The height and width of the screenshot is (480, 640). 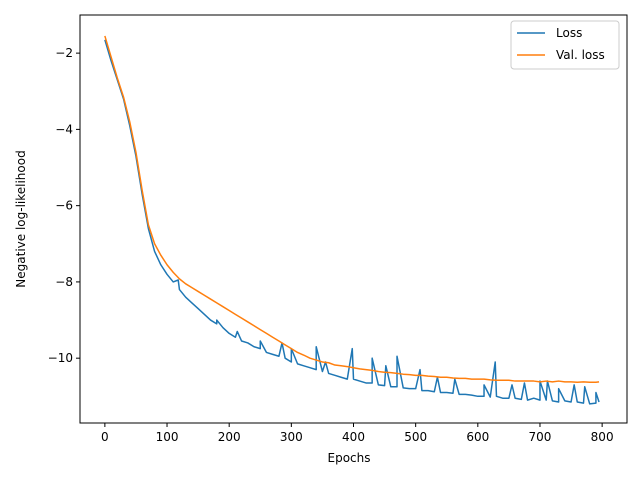 What do you see at coordinates (105, 437) in the screenshot?
I see `x-tick-label: 0` at bounding box center [105, 437].